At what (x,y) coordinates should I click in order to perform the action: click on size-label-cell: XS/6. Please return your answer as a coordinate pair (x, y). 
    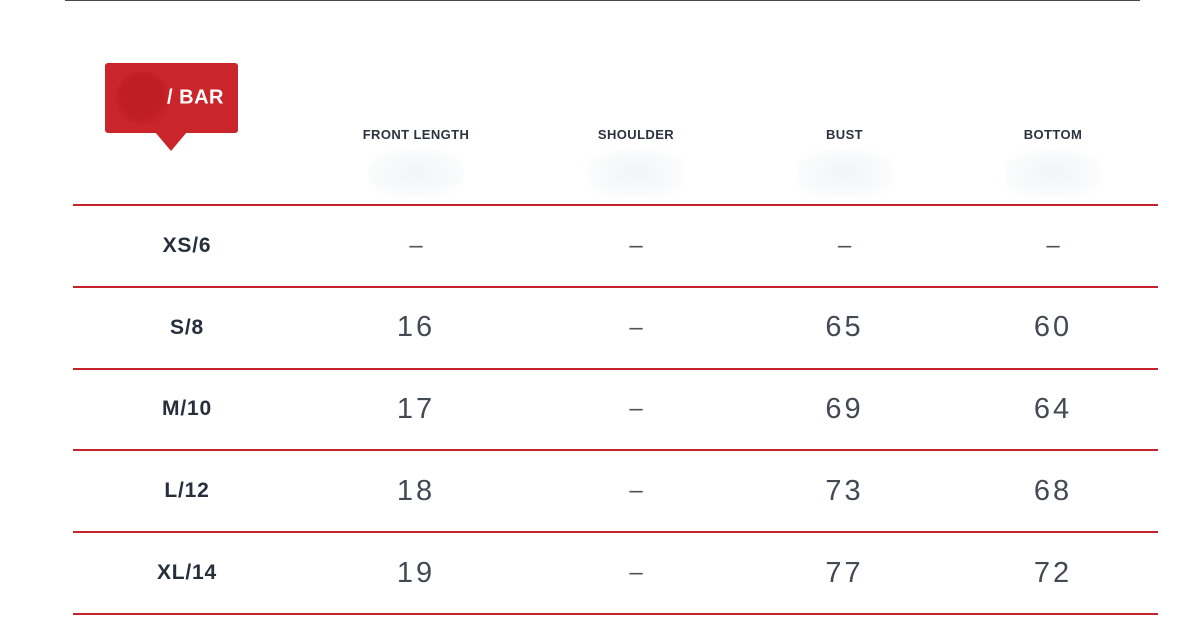
    Looking at the image, I should click on (187, 245).